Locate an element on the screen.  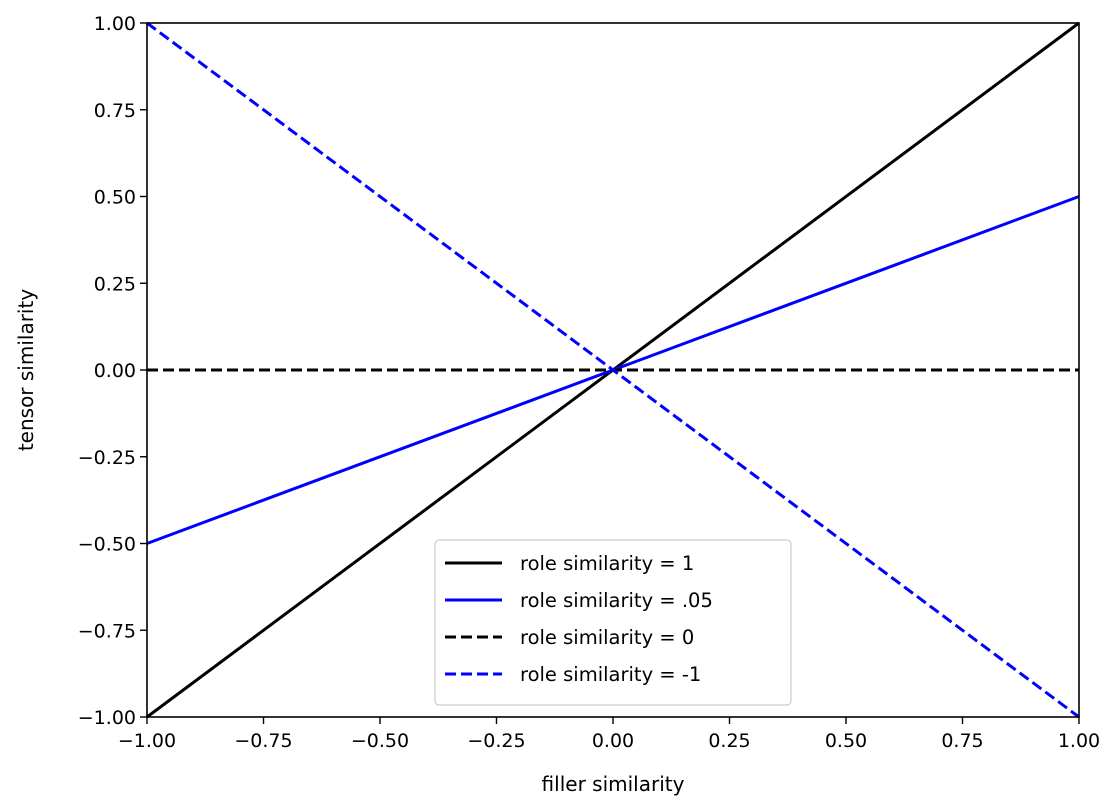
legend-box is located at coordinates (613, 622).